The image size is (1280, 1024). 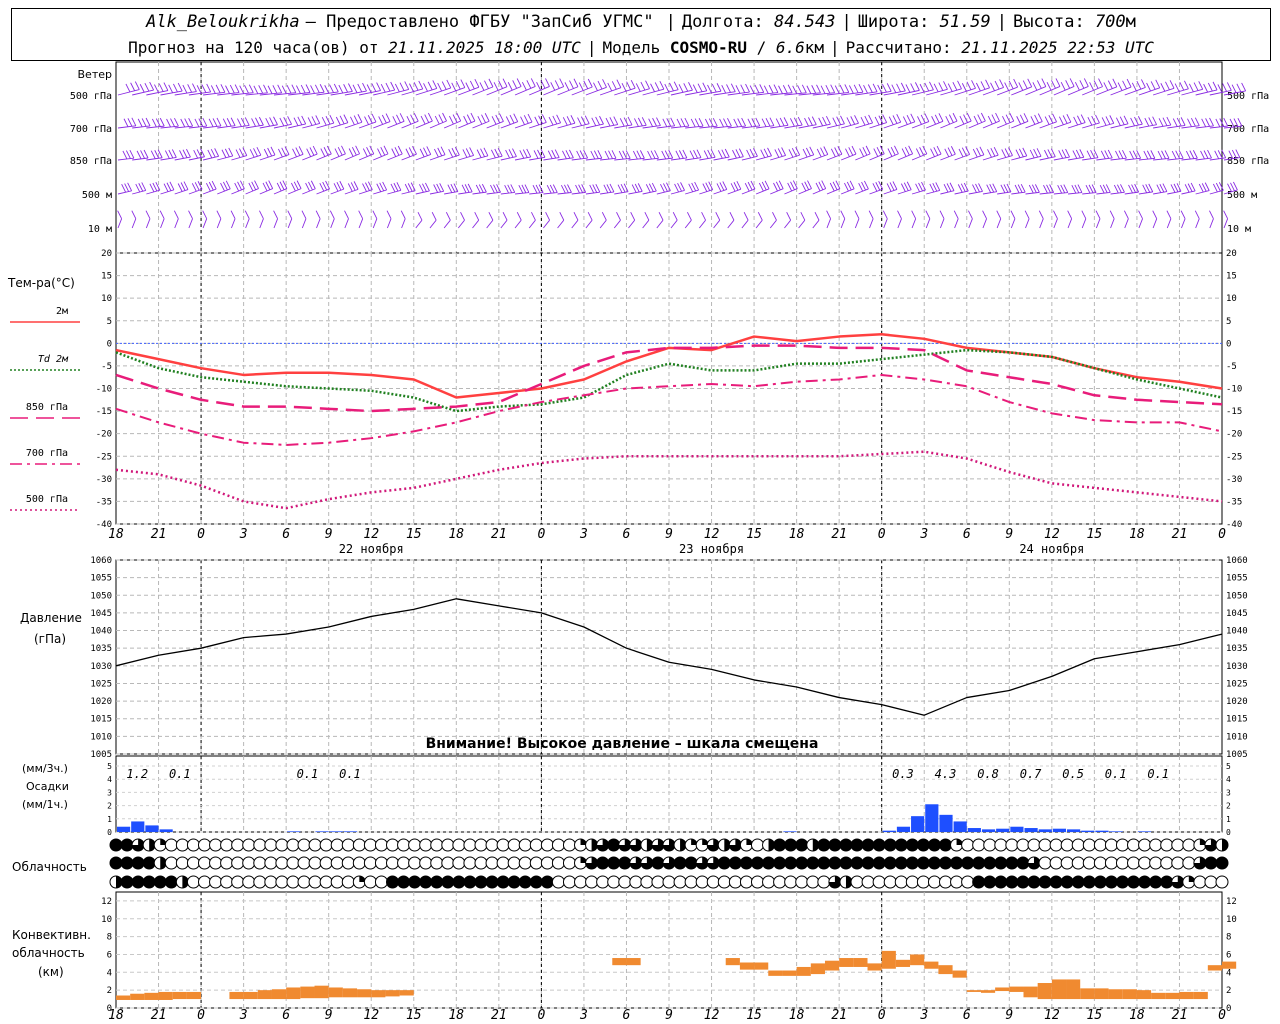 I want to click on precip-bar, so click(x=1059, y=830).